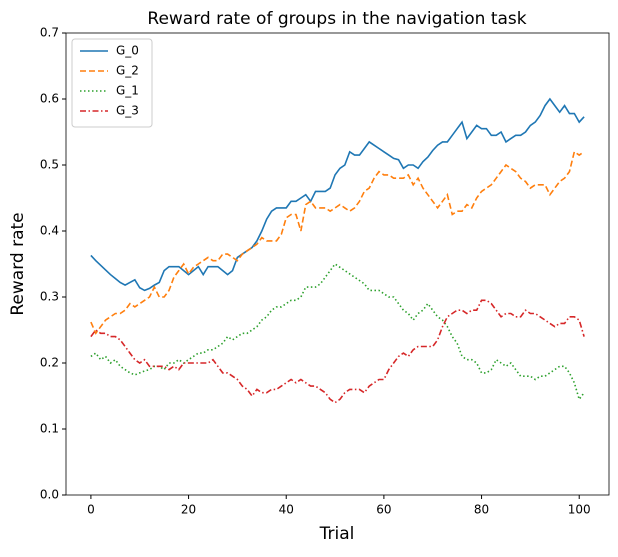 This screenshot has height=557, width=618. Describe the element at coordinates (49, 363) in the screenshot. I see `y-tick-label: 0.2` at that location.